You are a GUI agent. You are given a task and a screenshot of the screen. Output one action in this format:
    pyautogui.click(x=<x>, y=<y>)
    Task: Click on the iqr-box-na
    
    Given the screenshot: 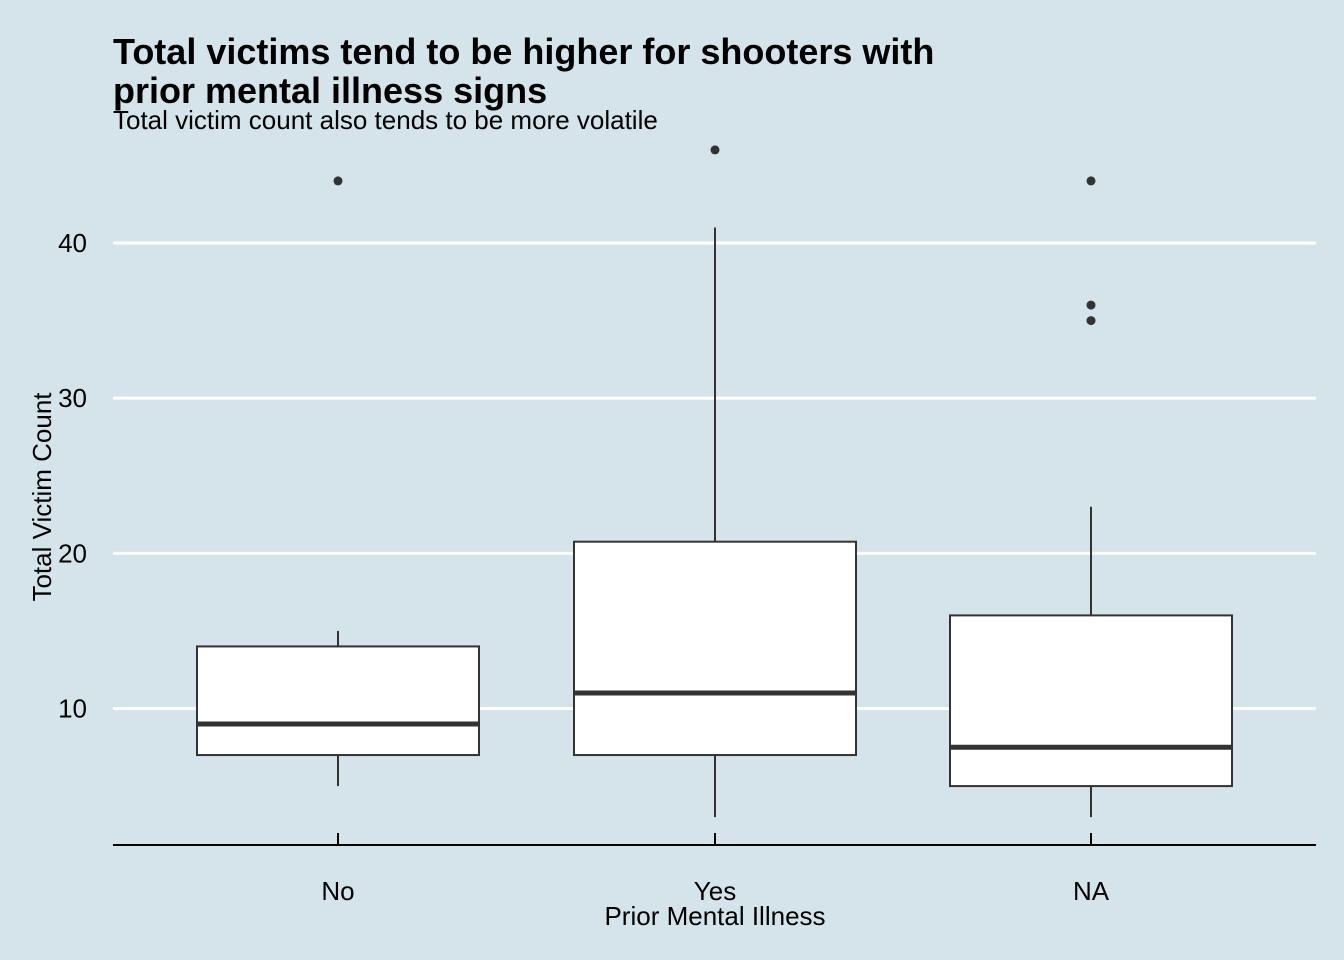 What is the action you would take?
    pyautogui.click(x=1091, y=701)
    